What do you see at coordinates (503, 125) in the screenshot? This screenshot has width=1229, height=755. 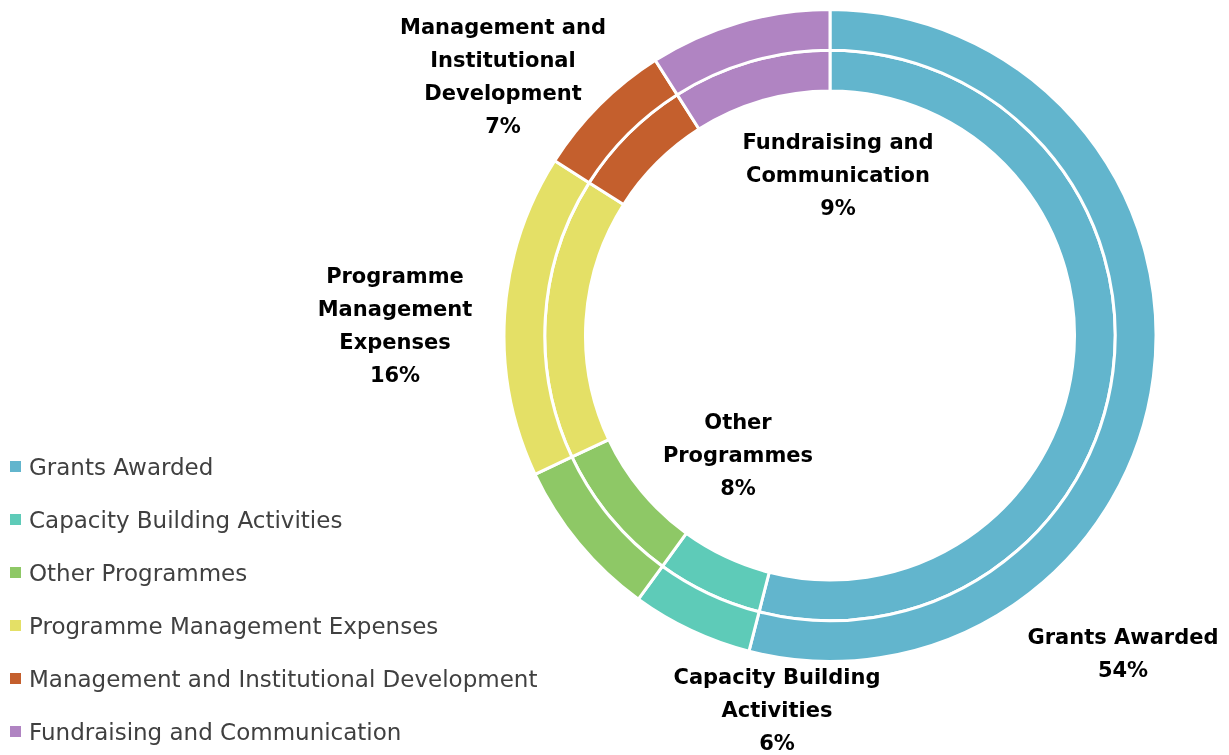 I see `text: 7%` at bounding box center [503, 125].